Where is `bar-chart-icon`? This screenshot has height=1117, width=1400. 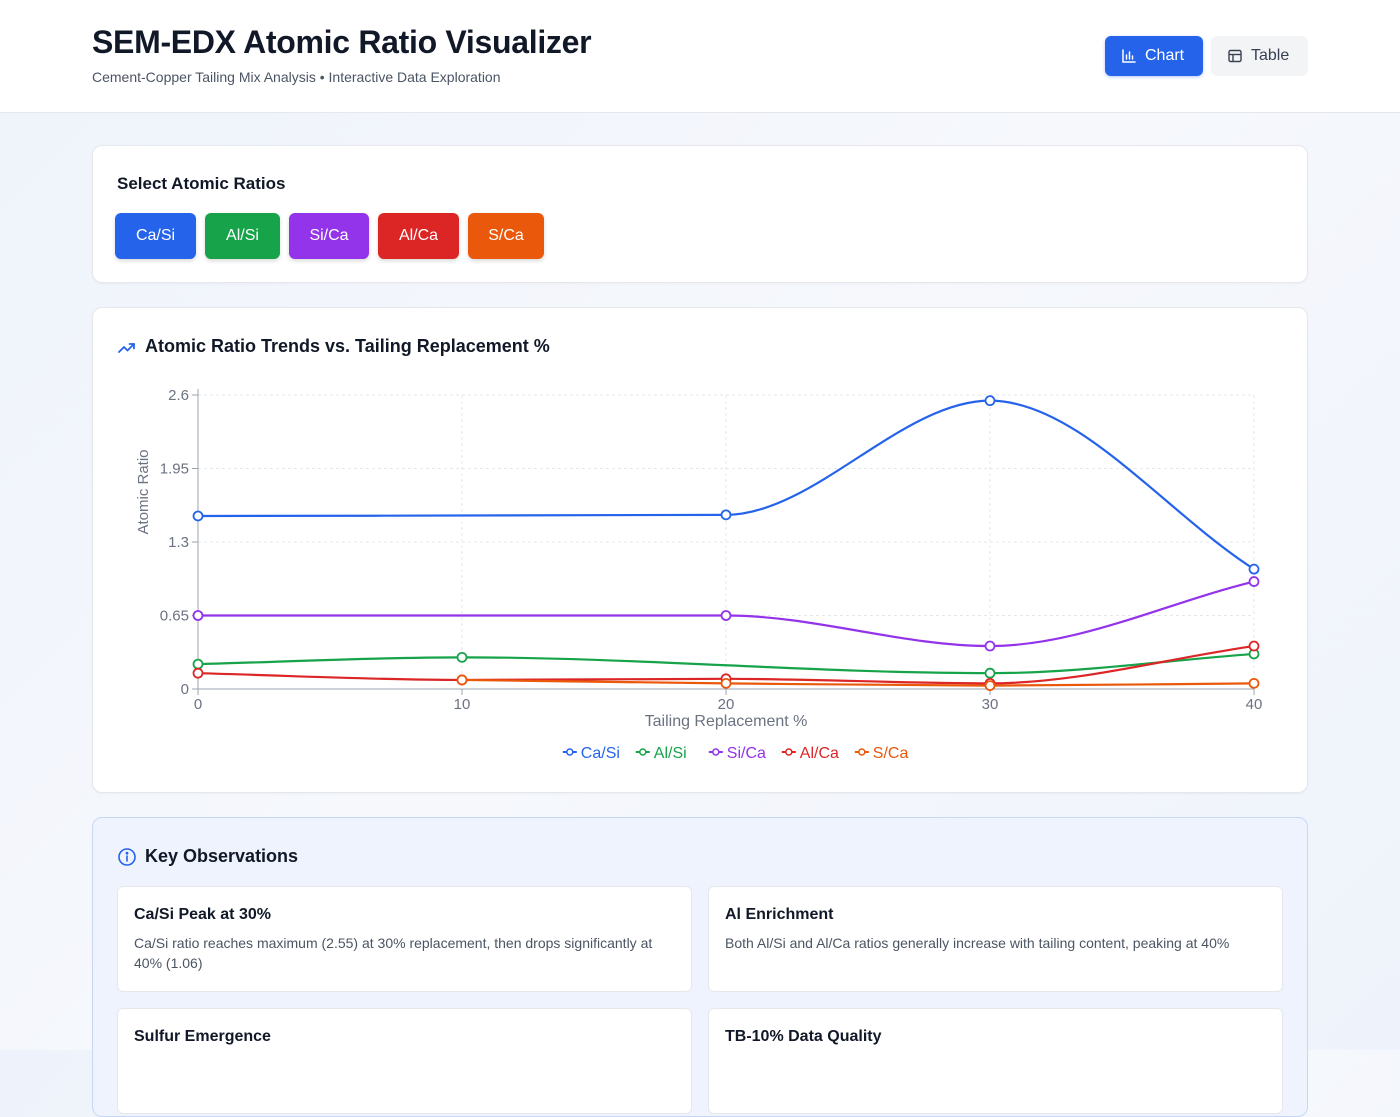 bar-chart-icon is located at coordinates (1129, 56).